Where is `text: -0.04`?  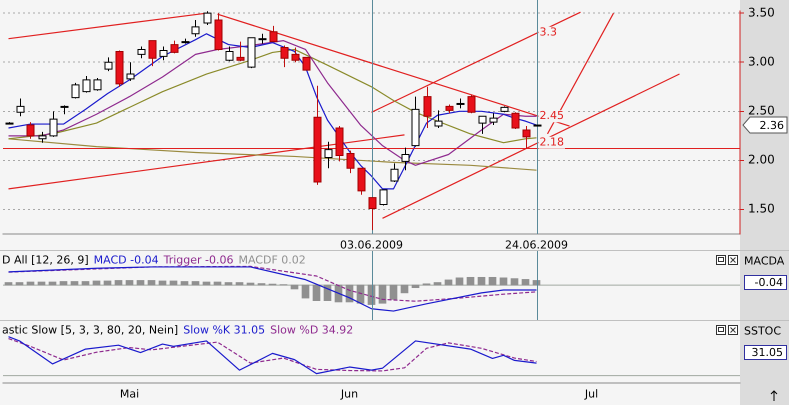
text: -0.04 is located at coordinates (768, 282).